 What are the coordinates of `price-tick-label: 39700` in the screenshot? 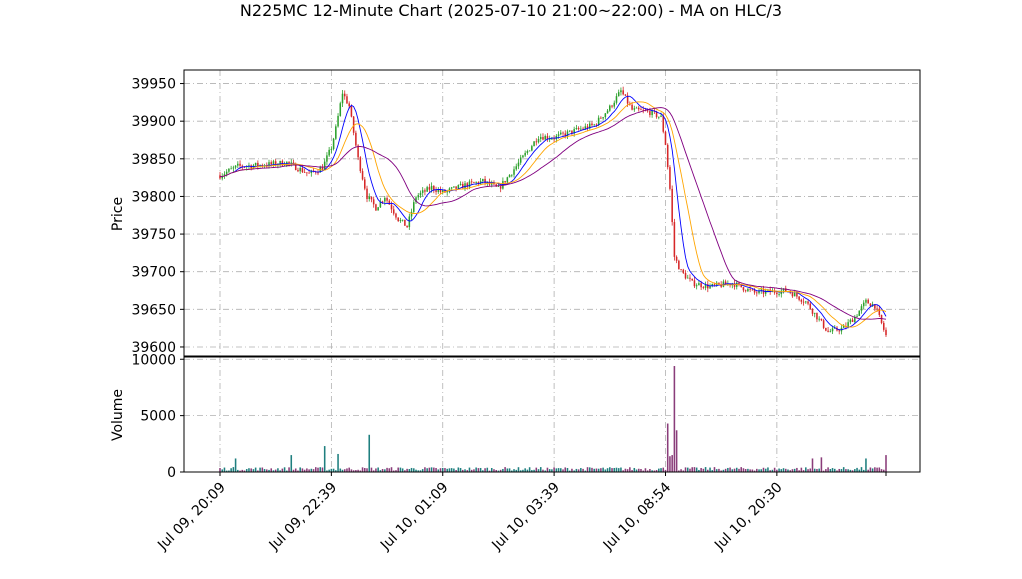 It's located at (153, 273).